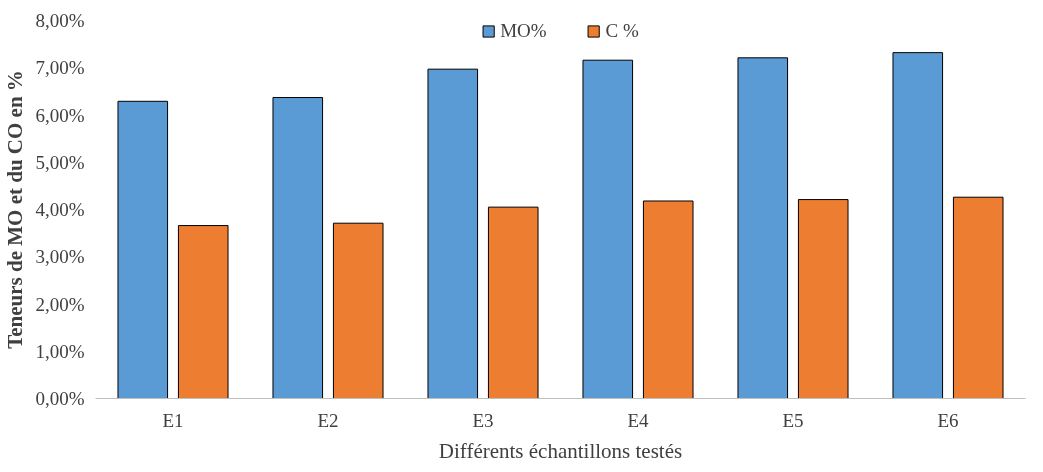  I want to click on x-tick-label: E6, so click(948, 420).